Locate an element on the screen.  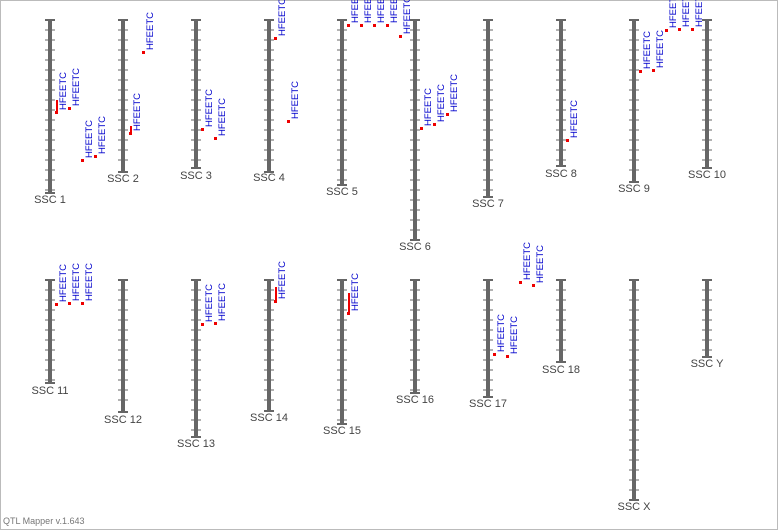
chromosome-label: SSC 12 is located at coordinates (123, 420).